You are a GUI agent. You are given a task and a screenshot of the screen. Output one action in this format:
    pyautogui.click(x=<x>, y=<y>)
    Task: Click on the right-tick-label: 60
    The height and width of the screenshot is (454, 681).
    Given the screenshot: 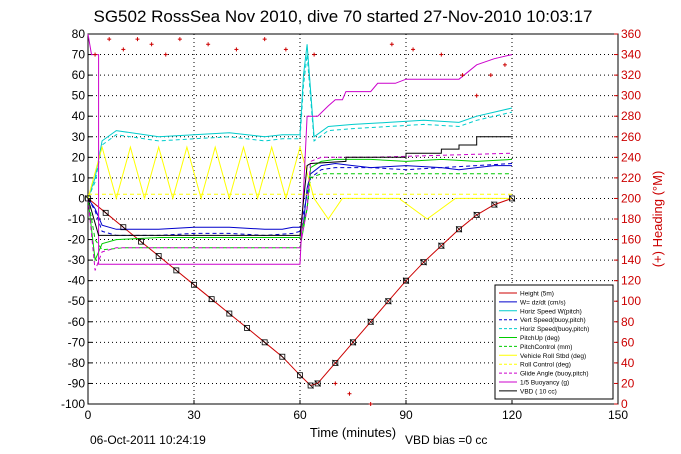 What is the action you would take?
    pyautogui.click(x=628, y=342)
    